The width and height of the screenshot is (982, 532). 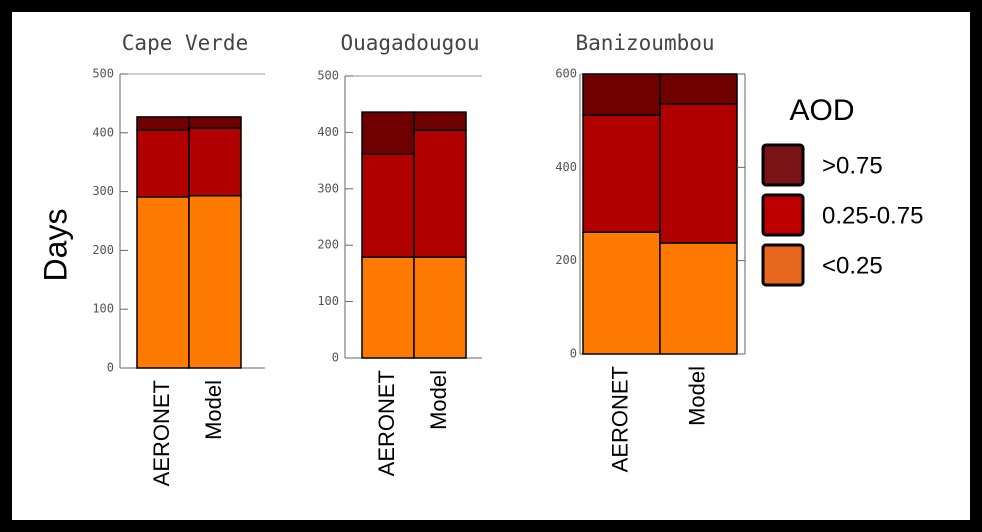 What do you see at coordinates (409, 43) in the screenshot?
I see `chart-title: Ouagadougou` at bounding box center [409, 43].